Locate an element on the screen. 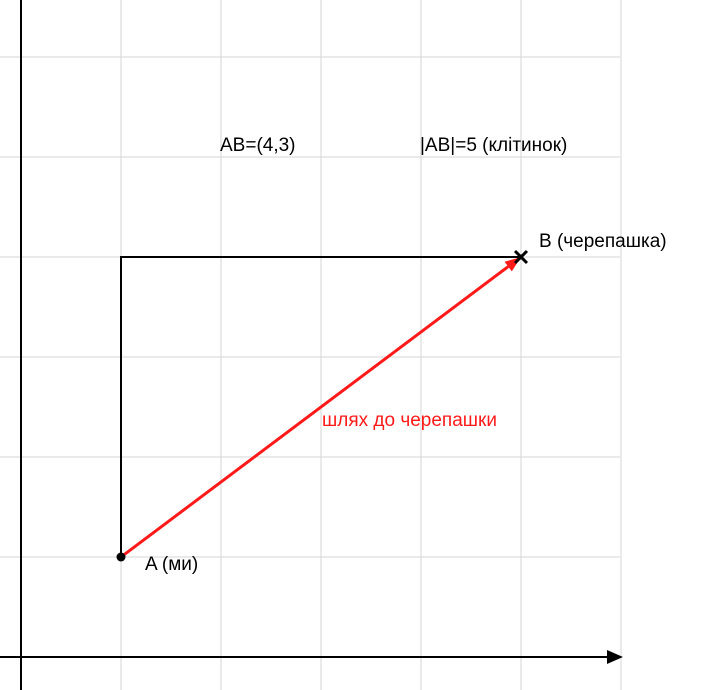  path-label: шлях до черепашки is located at coordinates (409, 420).